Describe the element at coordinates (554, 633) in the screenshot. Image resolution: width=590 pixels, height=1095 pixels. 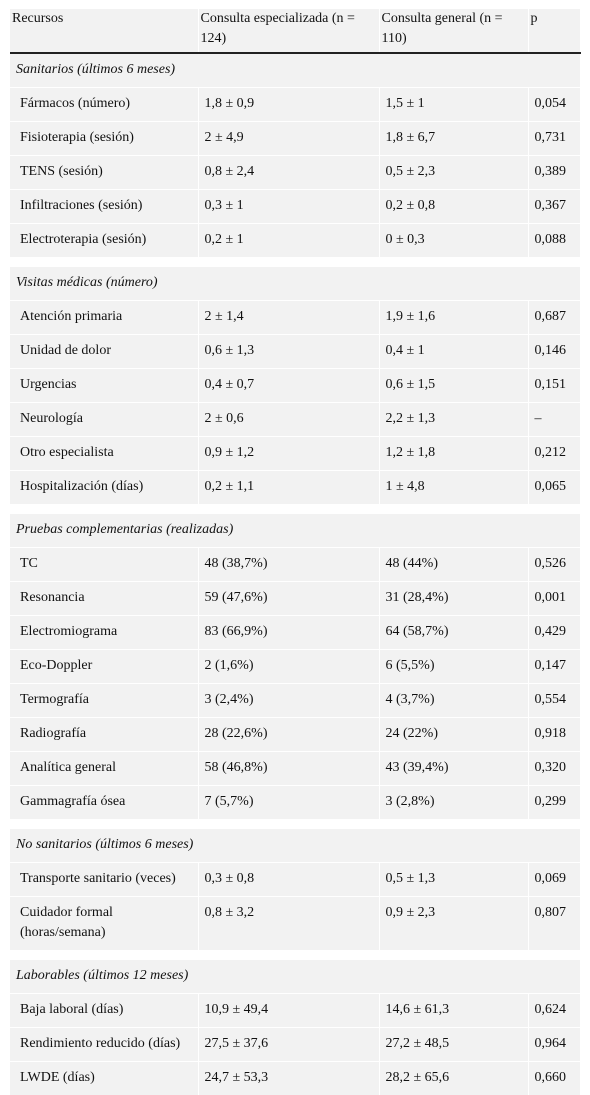
I see `p-value-cell: 0,429` at that location.